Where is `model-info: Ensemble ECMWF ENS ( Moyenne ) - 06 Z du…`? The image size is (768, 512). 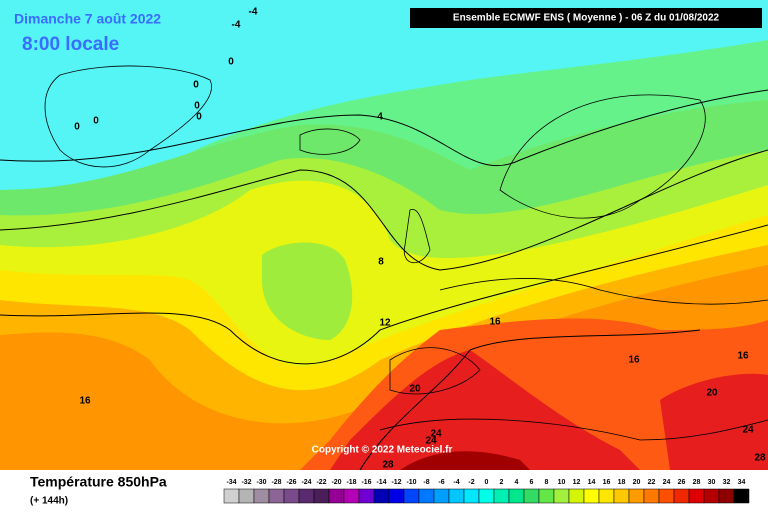 model-info: Ensemble ECMWF ENS ( Moyenne ) - 06 Z du… is located at coordinates (586, 18).